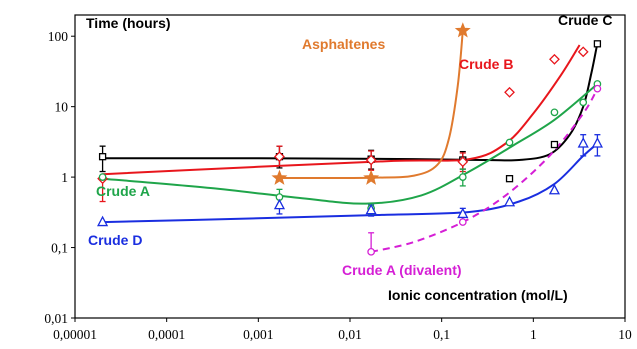  I want to click on x-tick-label: 0,0001, so click(166, 334).